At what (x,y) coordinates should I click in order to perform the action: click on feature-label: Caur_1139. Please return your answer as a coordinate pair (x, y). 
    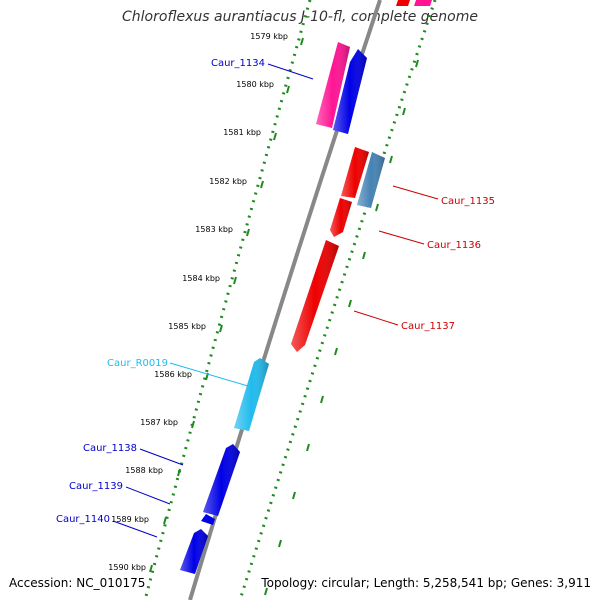
    Looking at the image, I should click on (96, 486).